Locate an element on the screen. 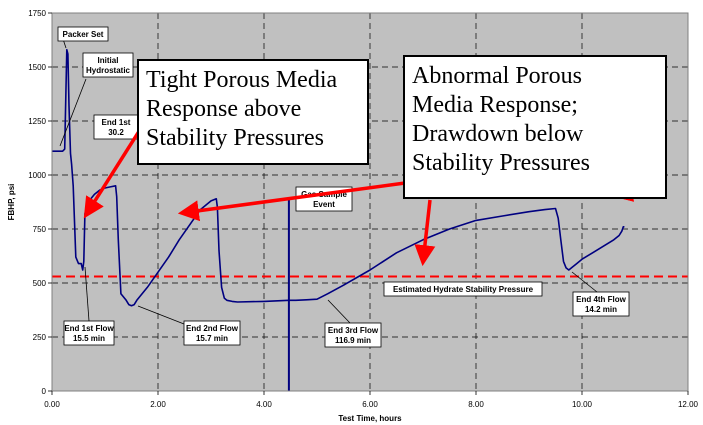 Image resolution: width=703 pixels, height=425 pixels. annotation-text: 30.2 is located at coordinates (116, 132).